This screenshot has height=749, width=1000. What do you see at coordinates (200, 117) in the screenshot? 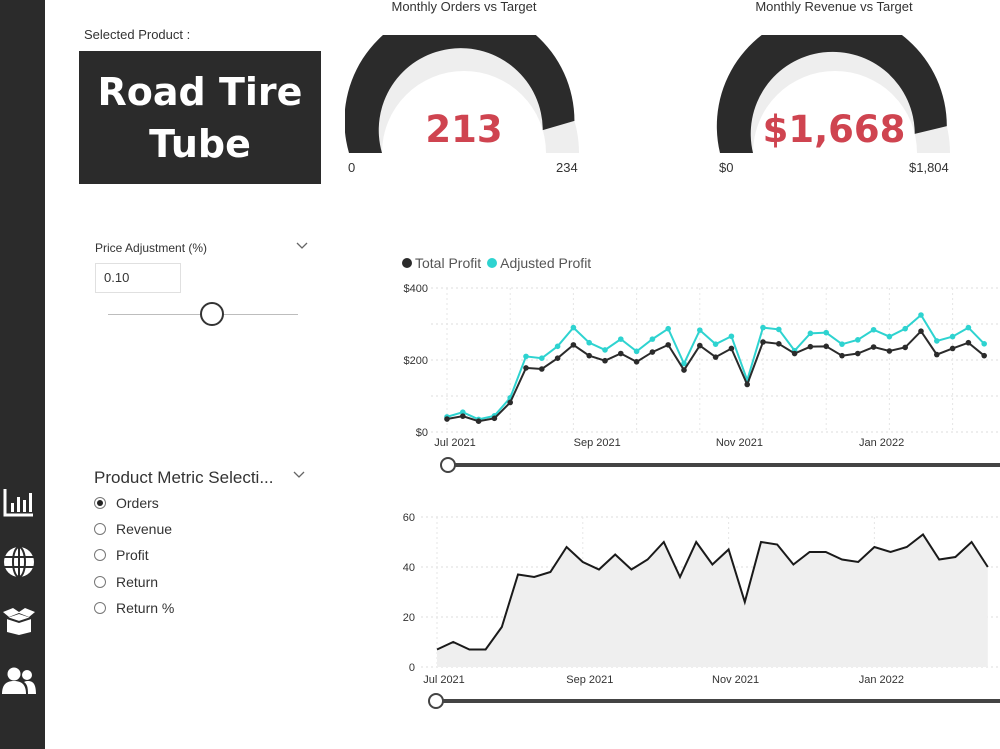
I see `selected-product-card: Road Tire Tube` at bounding box center [200, 117].